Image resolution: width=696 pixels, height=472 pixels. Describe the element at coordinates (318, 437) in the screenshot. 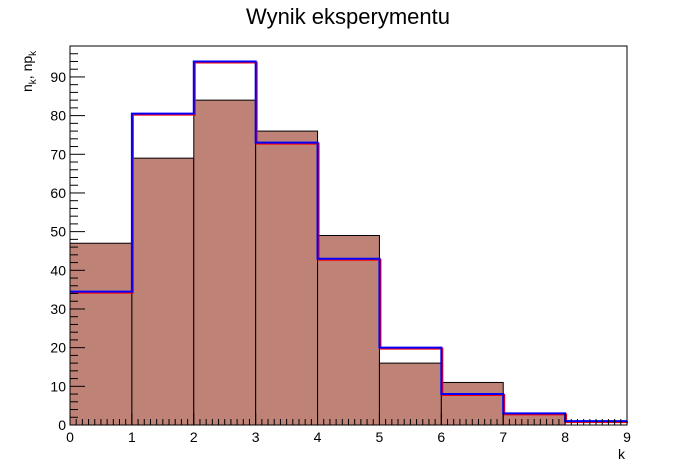

I see `x-tick-label: 4` at that location.